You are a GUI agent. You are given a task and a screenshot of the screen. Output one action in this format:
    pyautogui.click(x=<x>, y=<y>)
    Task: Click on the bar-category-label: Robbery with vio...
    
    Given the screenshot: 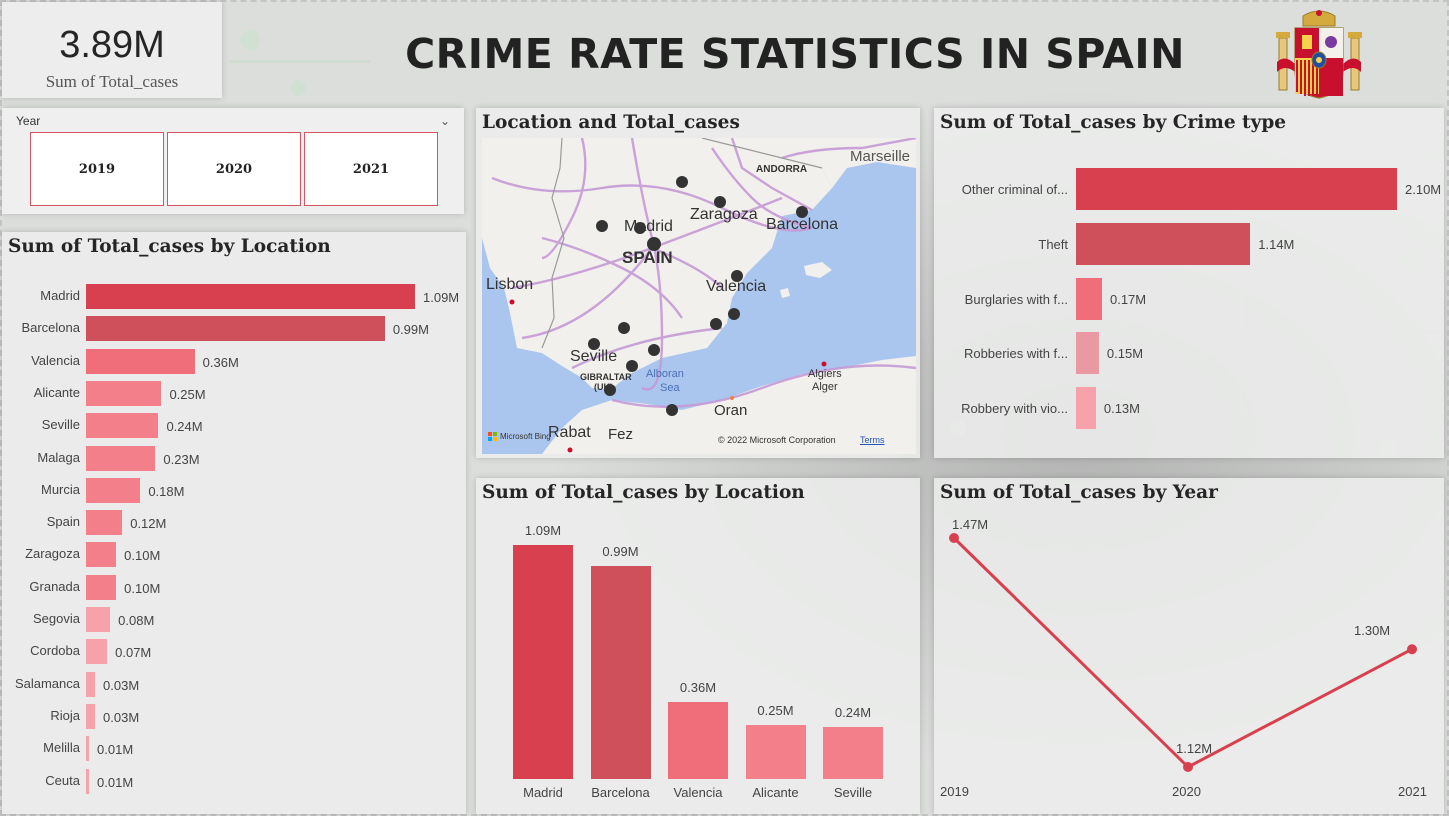 What is the action you would take?
    pyautogui.click(x=1014, y=409)
    